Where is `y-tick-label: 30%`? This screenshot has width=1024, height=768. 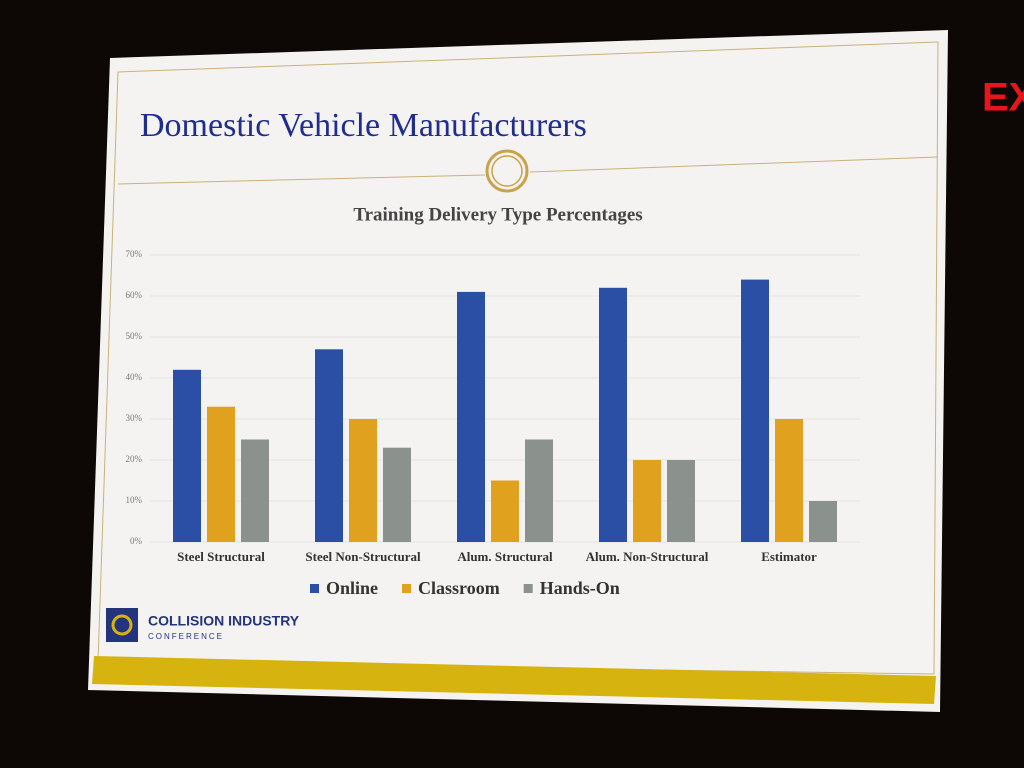
y-tick-label: 30% is located at coordinates (134, 418).